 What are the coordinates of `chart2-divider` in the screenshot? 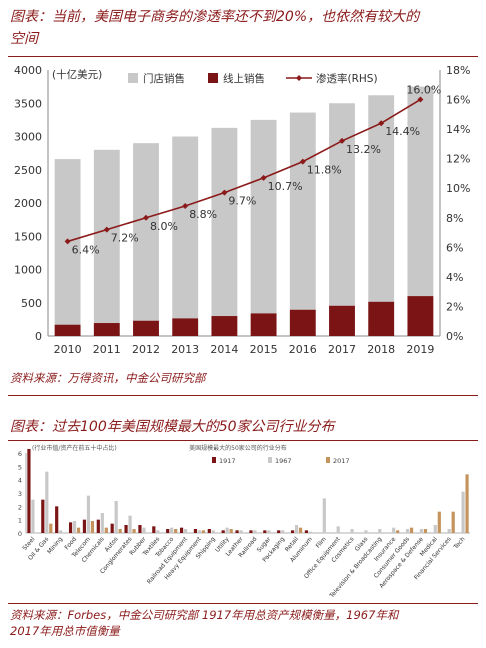 It's located at (243, 440).